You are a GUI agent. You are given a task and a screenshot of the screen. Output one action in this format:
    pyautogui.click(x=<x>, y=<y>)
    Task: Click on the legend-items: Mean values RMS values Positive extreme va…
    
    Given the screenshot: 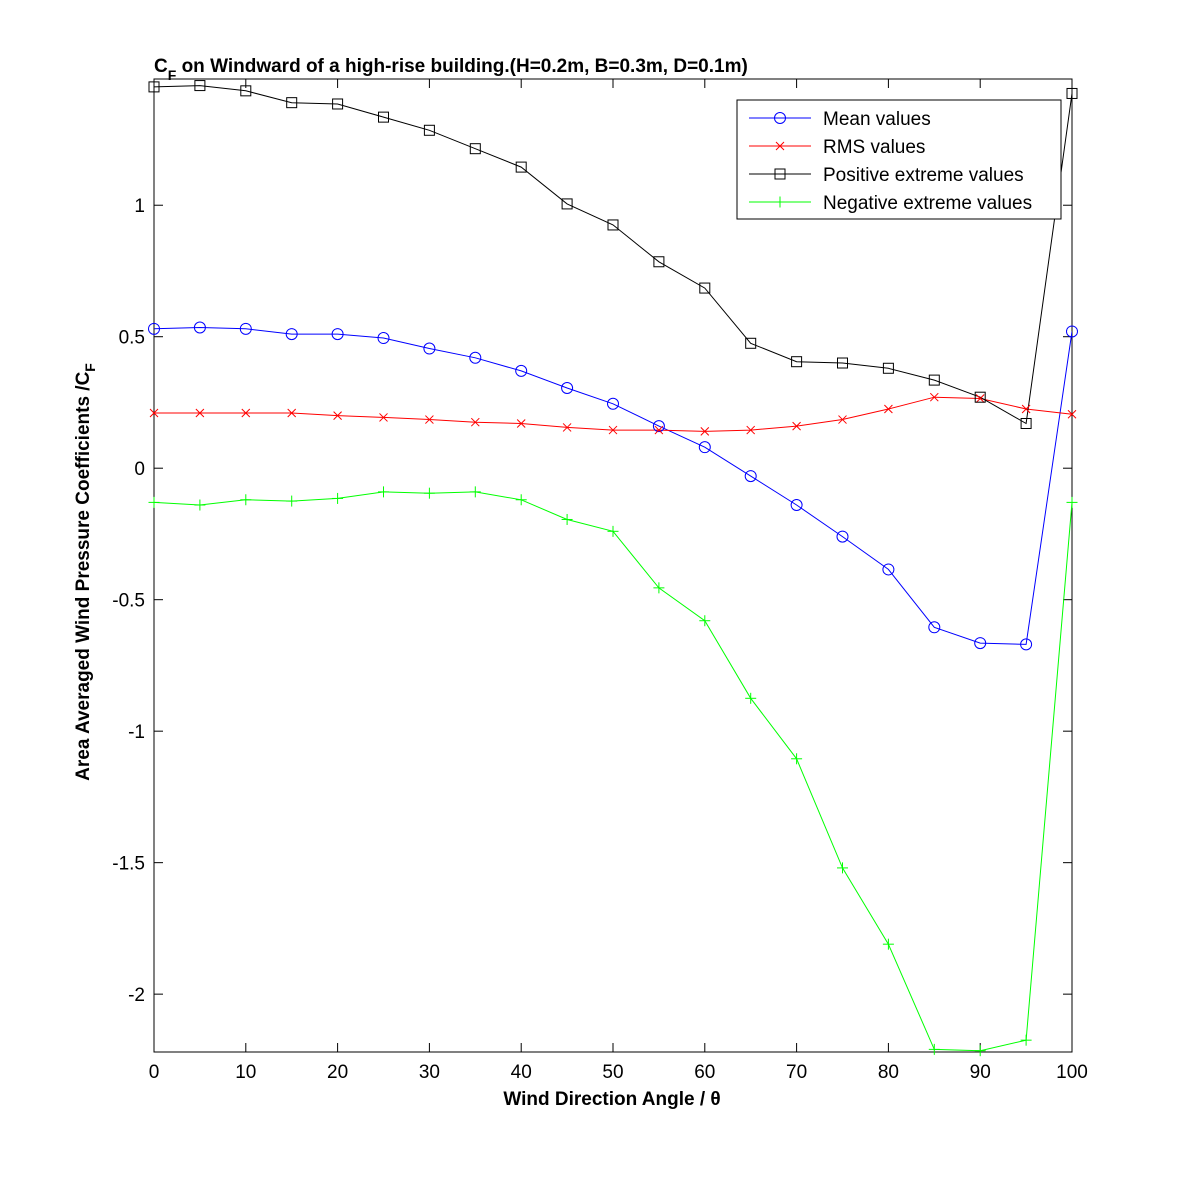 What is the action you would take?
    pyautogui.click(x=890, y=161)
    